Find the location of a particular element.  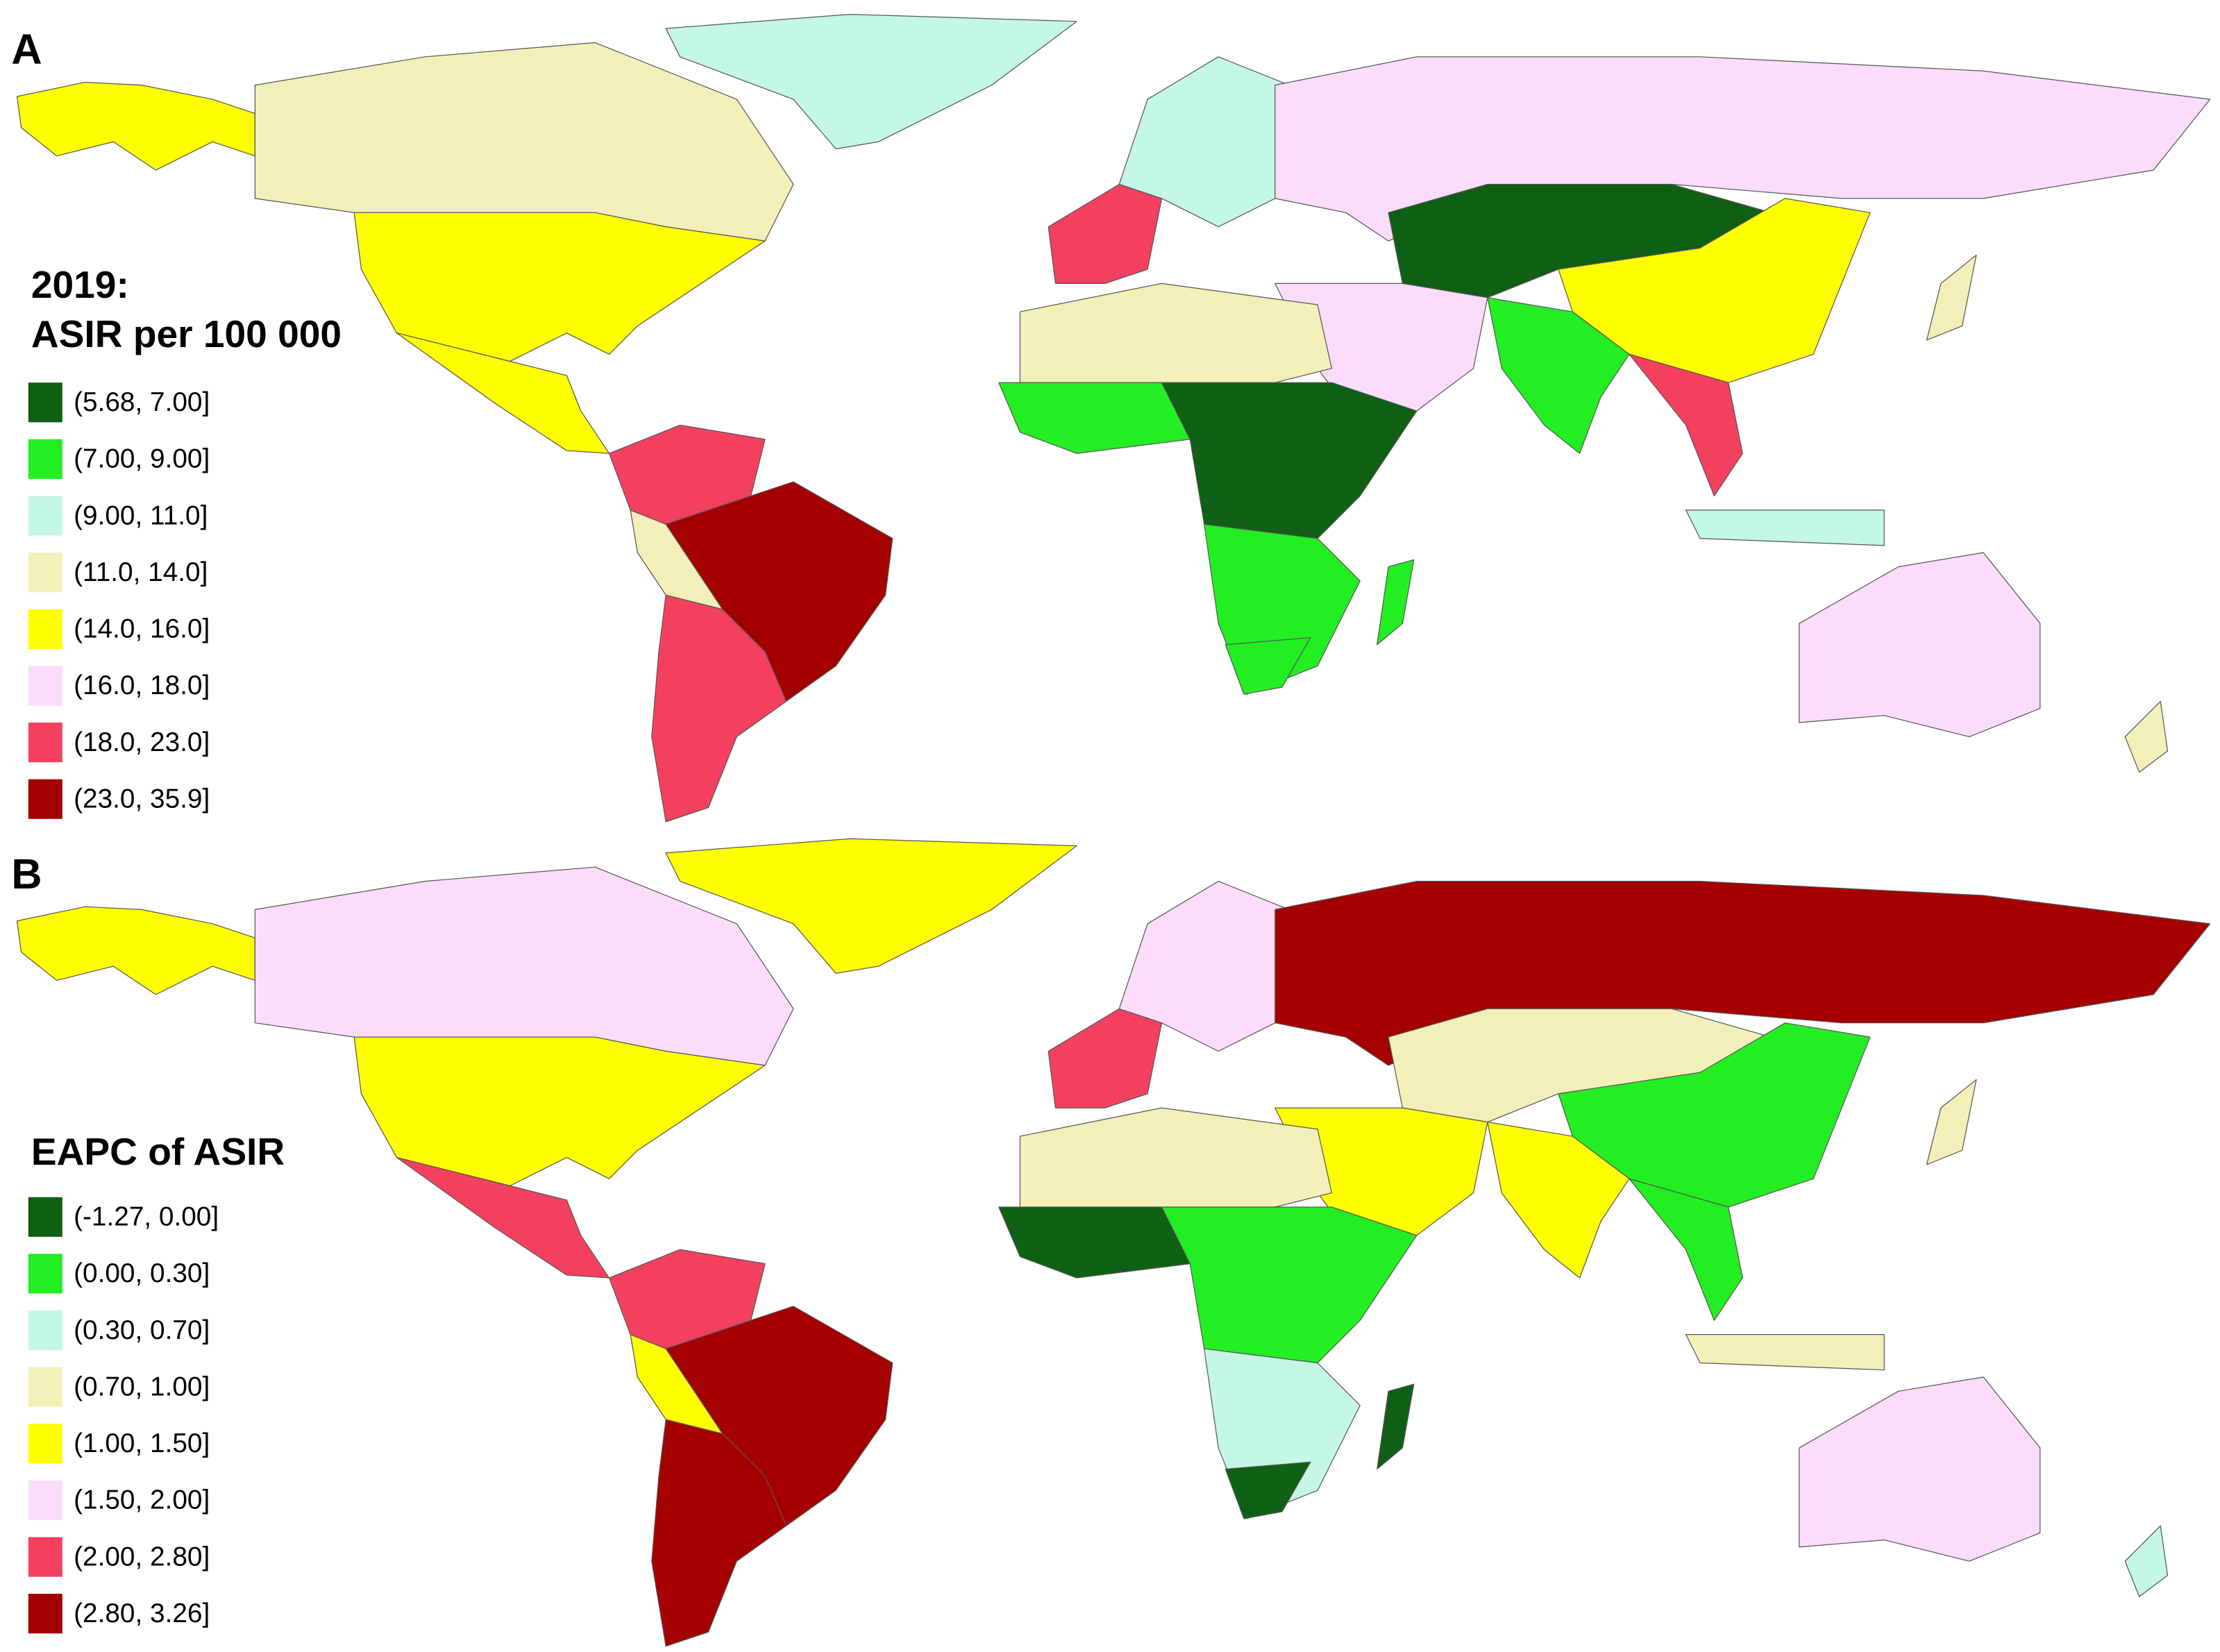

legend-label: (23.0, 35.9] is located at coordinates (142, 799).